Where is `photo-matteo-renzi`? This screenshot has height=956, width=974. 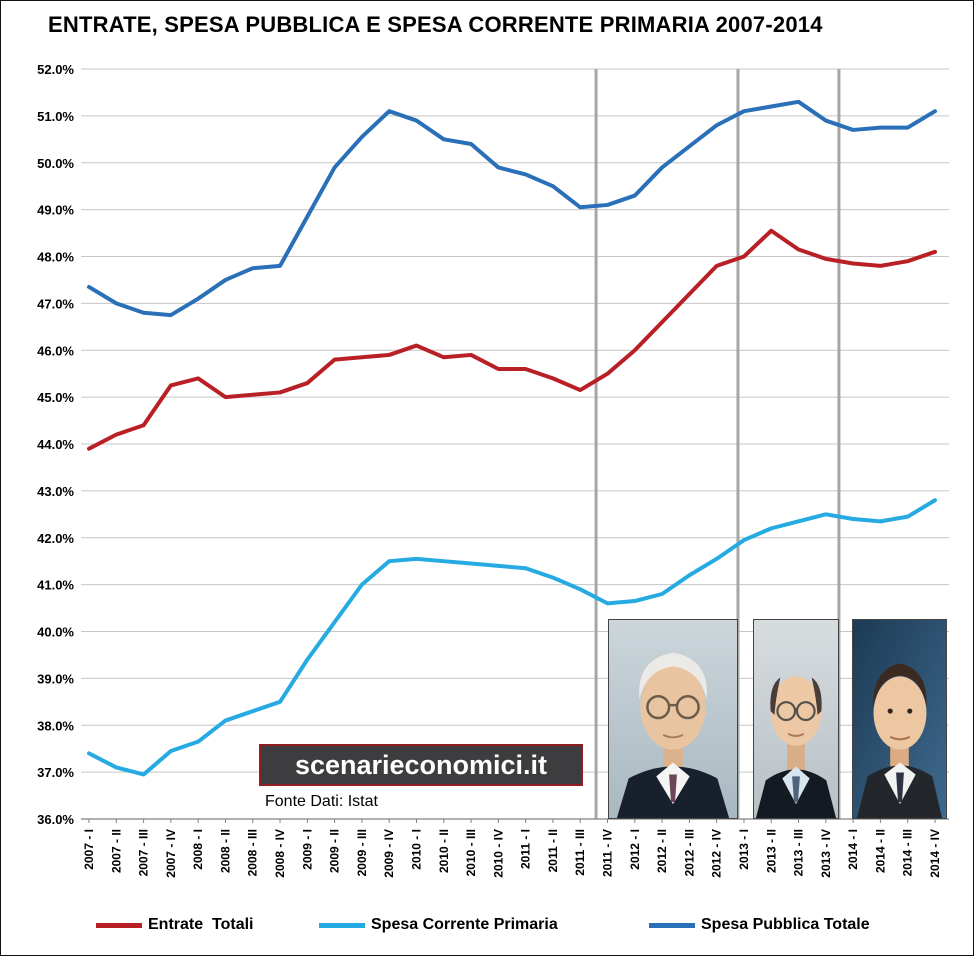 photo-matteo-renzi is located at coordinates (899, 719).